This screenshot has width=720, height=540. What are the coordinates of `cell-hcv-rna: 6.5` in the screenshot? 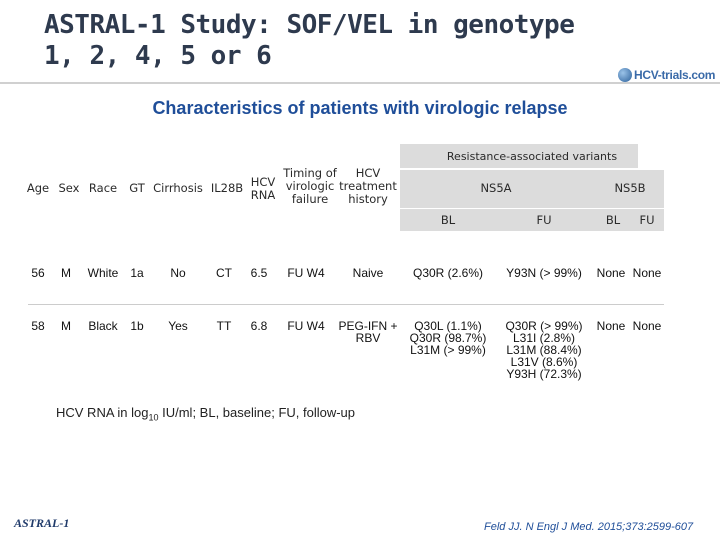 It's located at (259, 273).